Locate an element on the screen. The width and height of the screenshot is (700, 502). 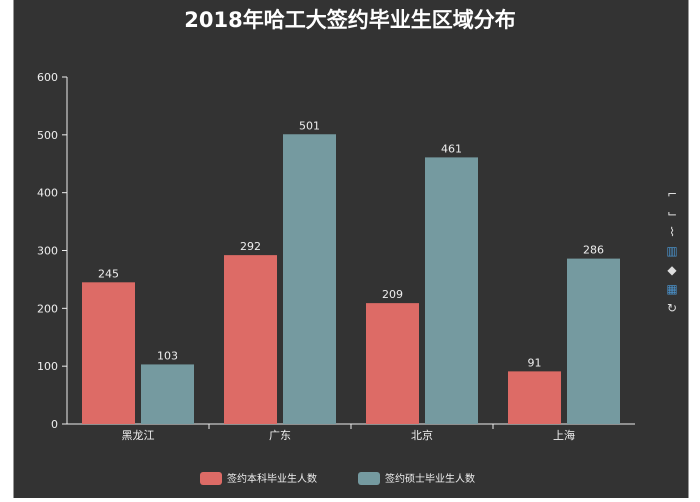
y-tick-label: 600 is located at coordinates (47, 77).